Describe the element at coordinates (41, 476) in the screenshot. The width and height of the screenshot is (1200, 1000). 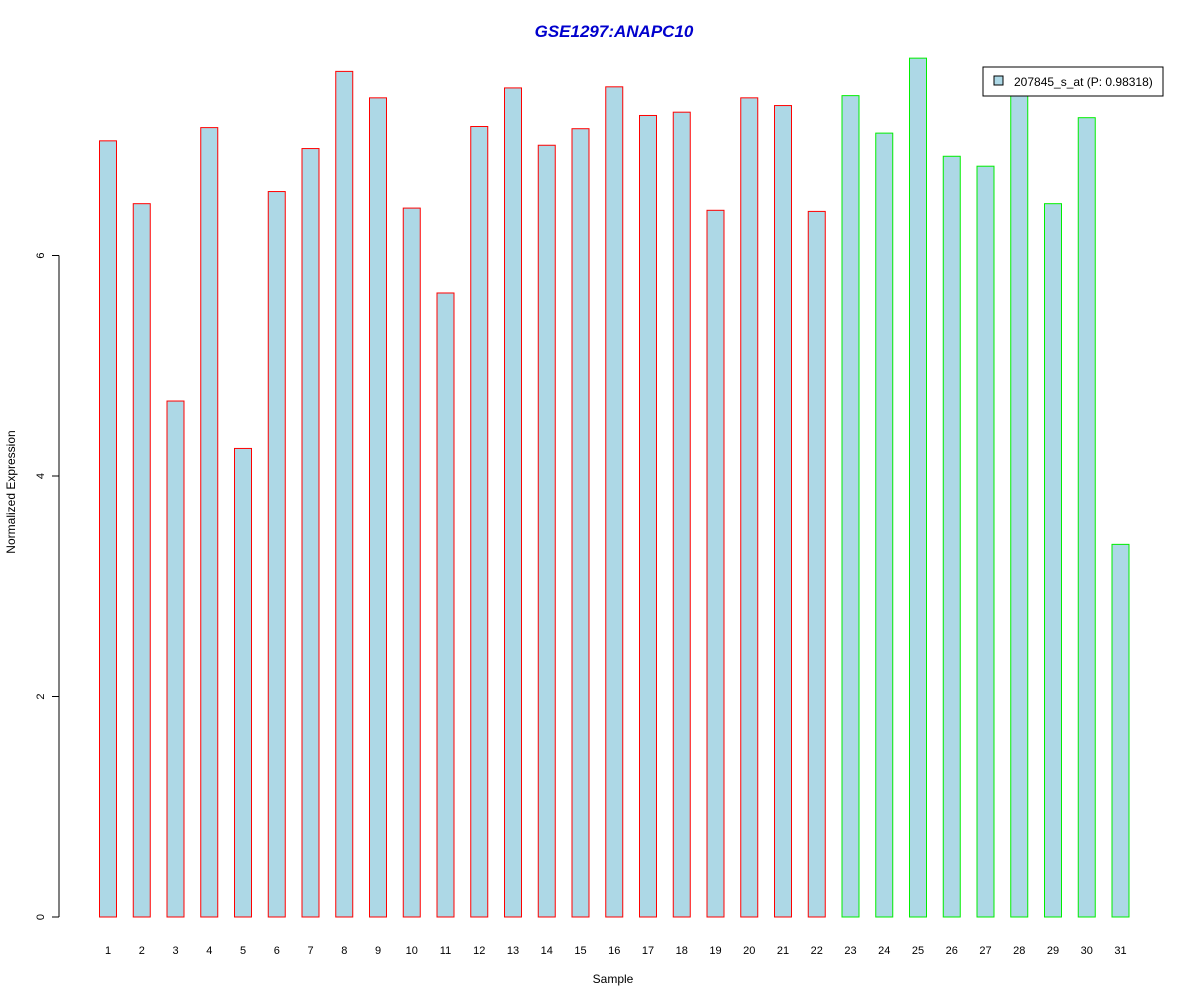
I see `y-tick-label-4: 4` at that location.